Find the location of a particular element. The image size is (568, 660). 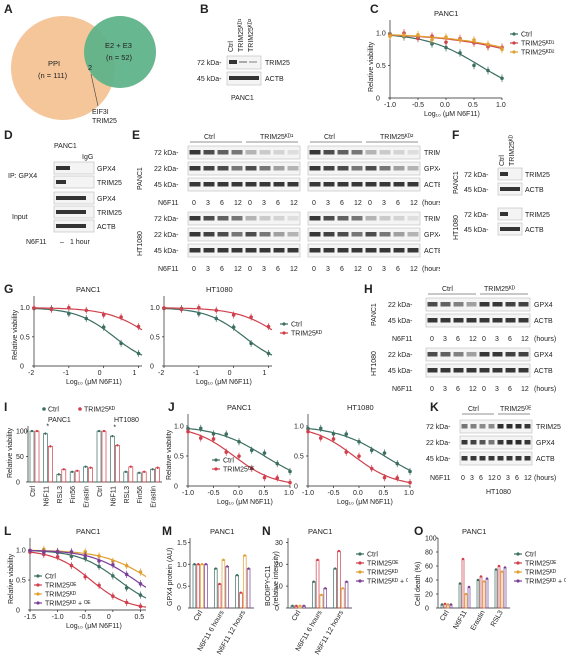

category-label: Erastin is located at coordinates (154, 497).